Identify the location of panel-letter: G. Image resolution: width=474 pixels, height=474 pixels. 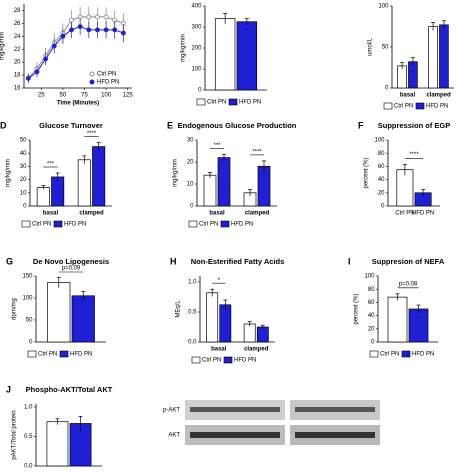
(9, 261).